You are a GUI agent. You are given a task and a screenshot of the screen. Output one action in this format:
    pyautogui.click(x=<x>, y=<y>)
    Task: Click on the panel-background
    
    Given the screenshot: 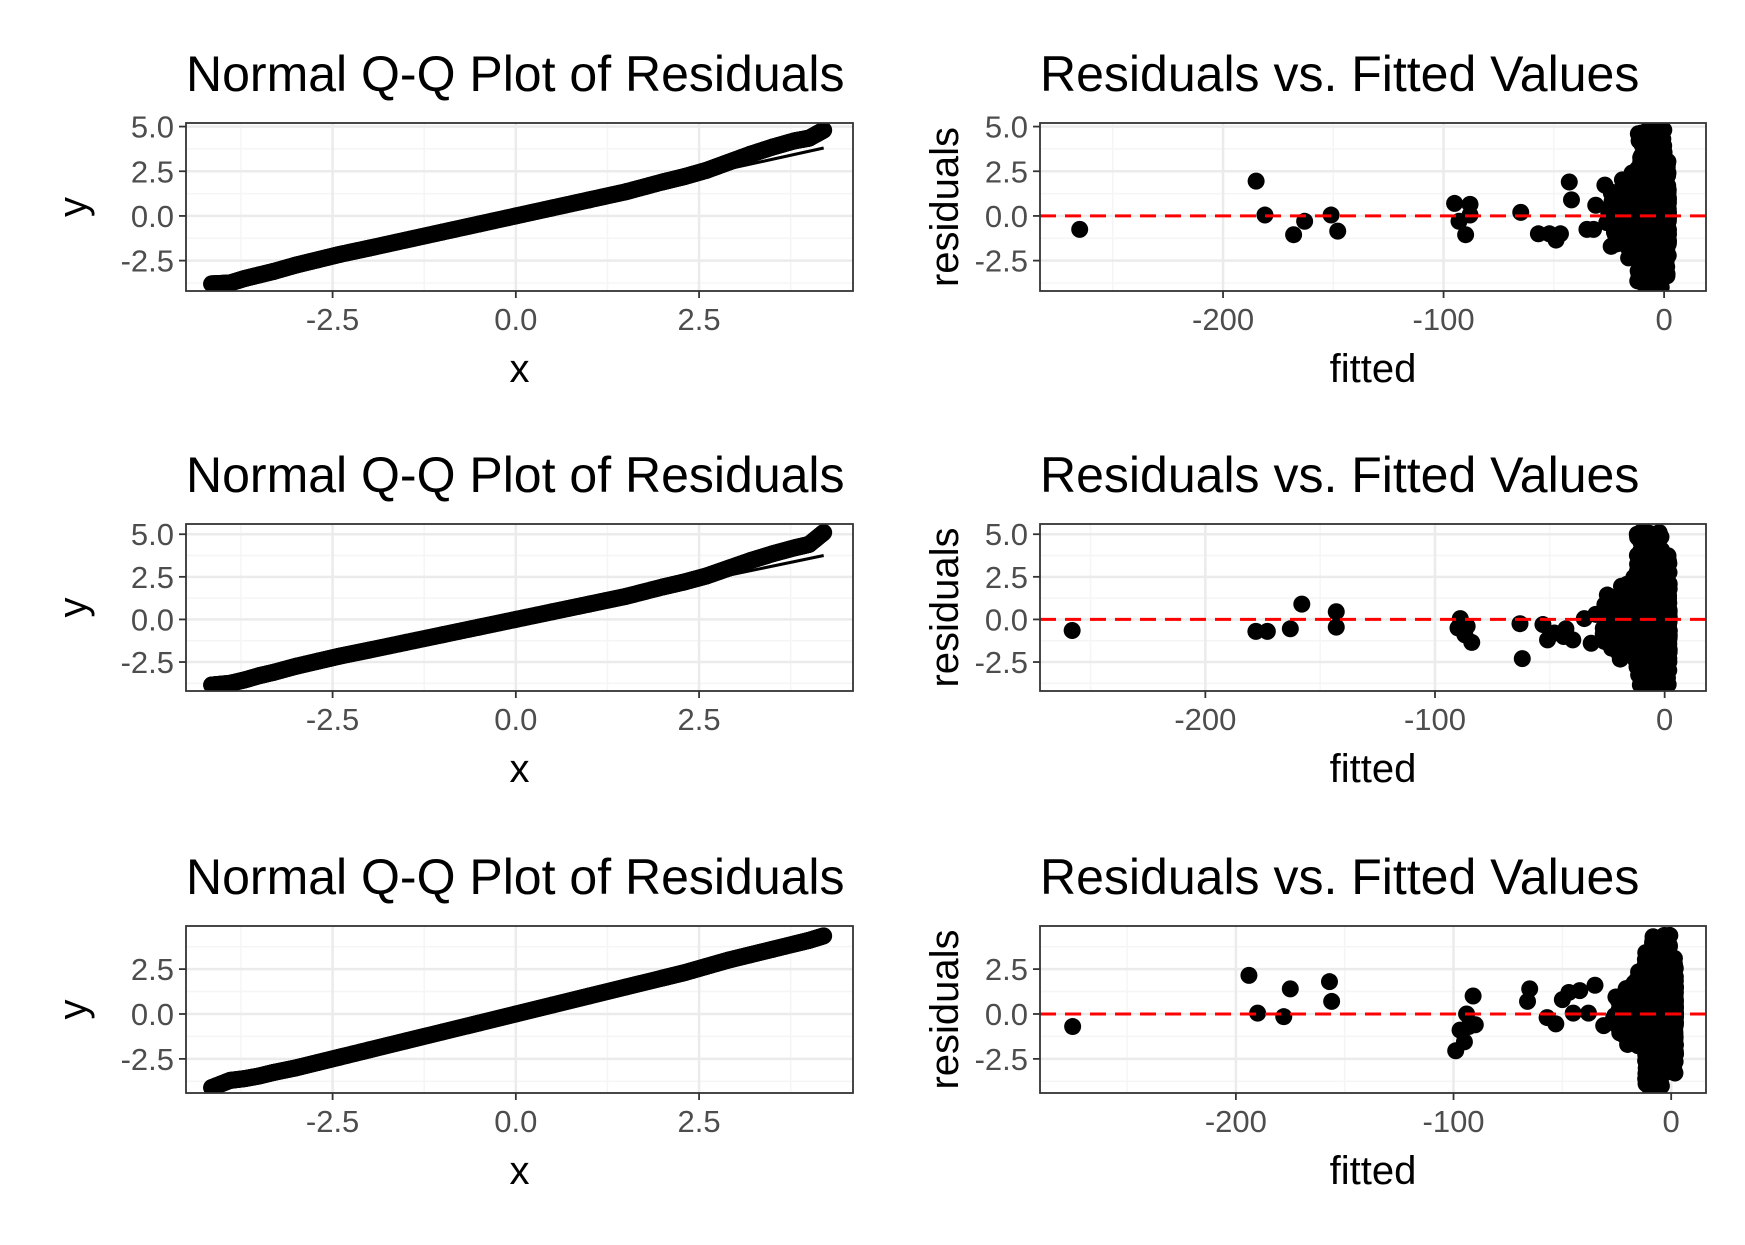 What is the action you would take?
    pyautogui.click(x=1373, y=1009)
    